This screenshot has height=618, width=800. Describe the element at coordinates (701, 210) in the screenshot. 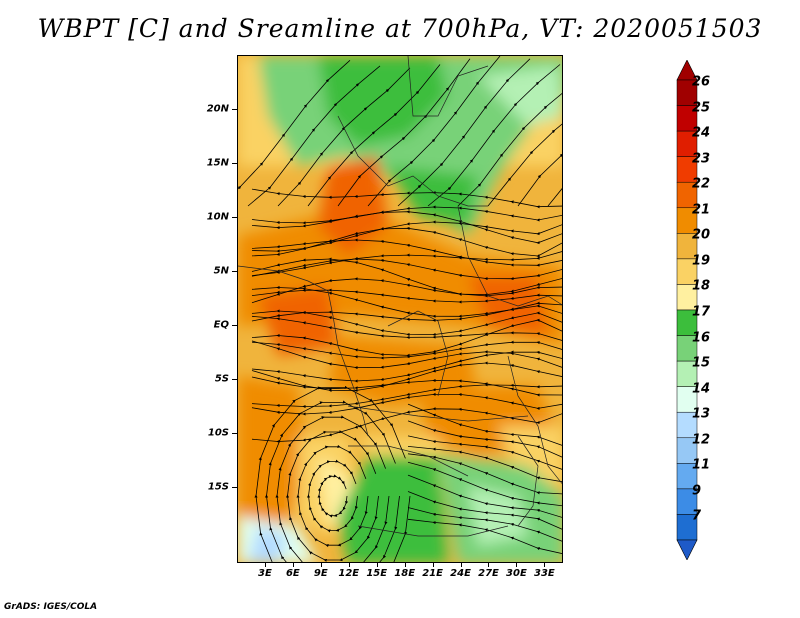

I see `colorbar-label: 21` at that location.